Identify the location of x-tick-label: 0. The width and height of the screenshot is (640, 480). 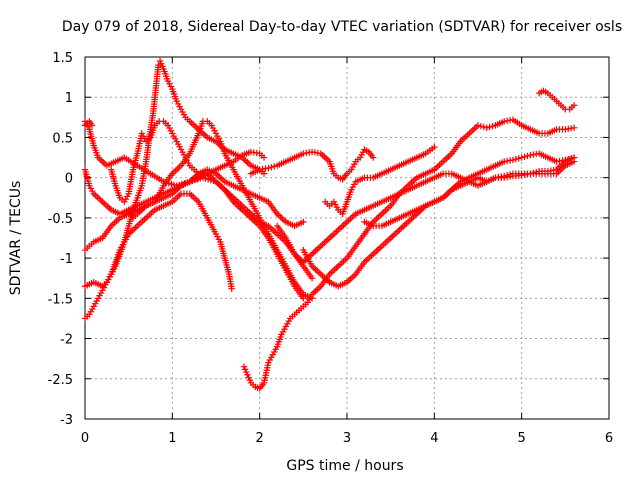
(85, 438).